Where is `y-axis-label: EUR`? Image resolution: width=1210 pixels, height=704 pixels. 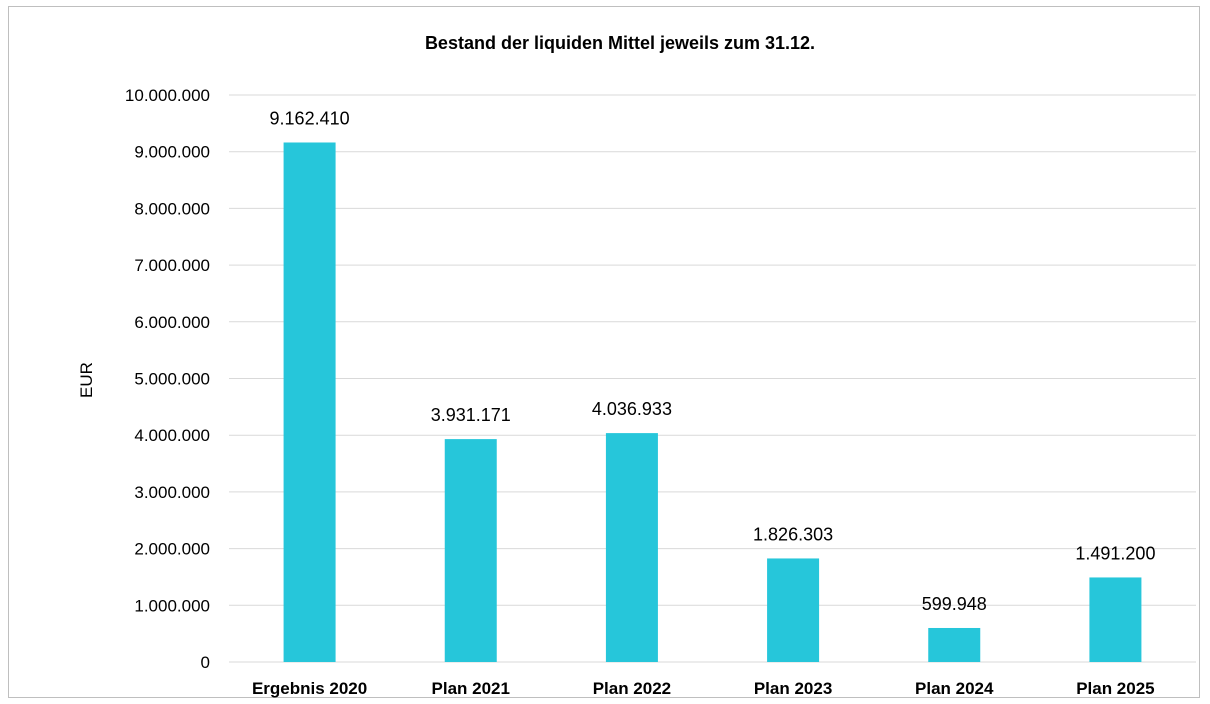 y-axis-label: EUR is located at coordinates (86, 380).